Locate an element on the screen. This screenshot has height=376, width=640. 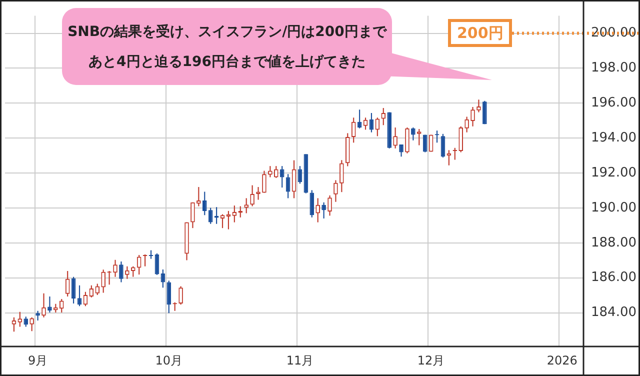
y-tick-label: 190.00 is located at coordinates (613, 208).